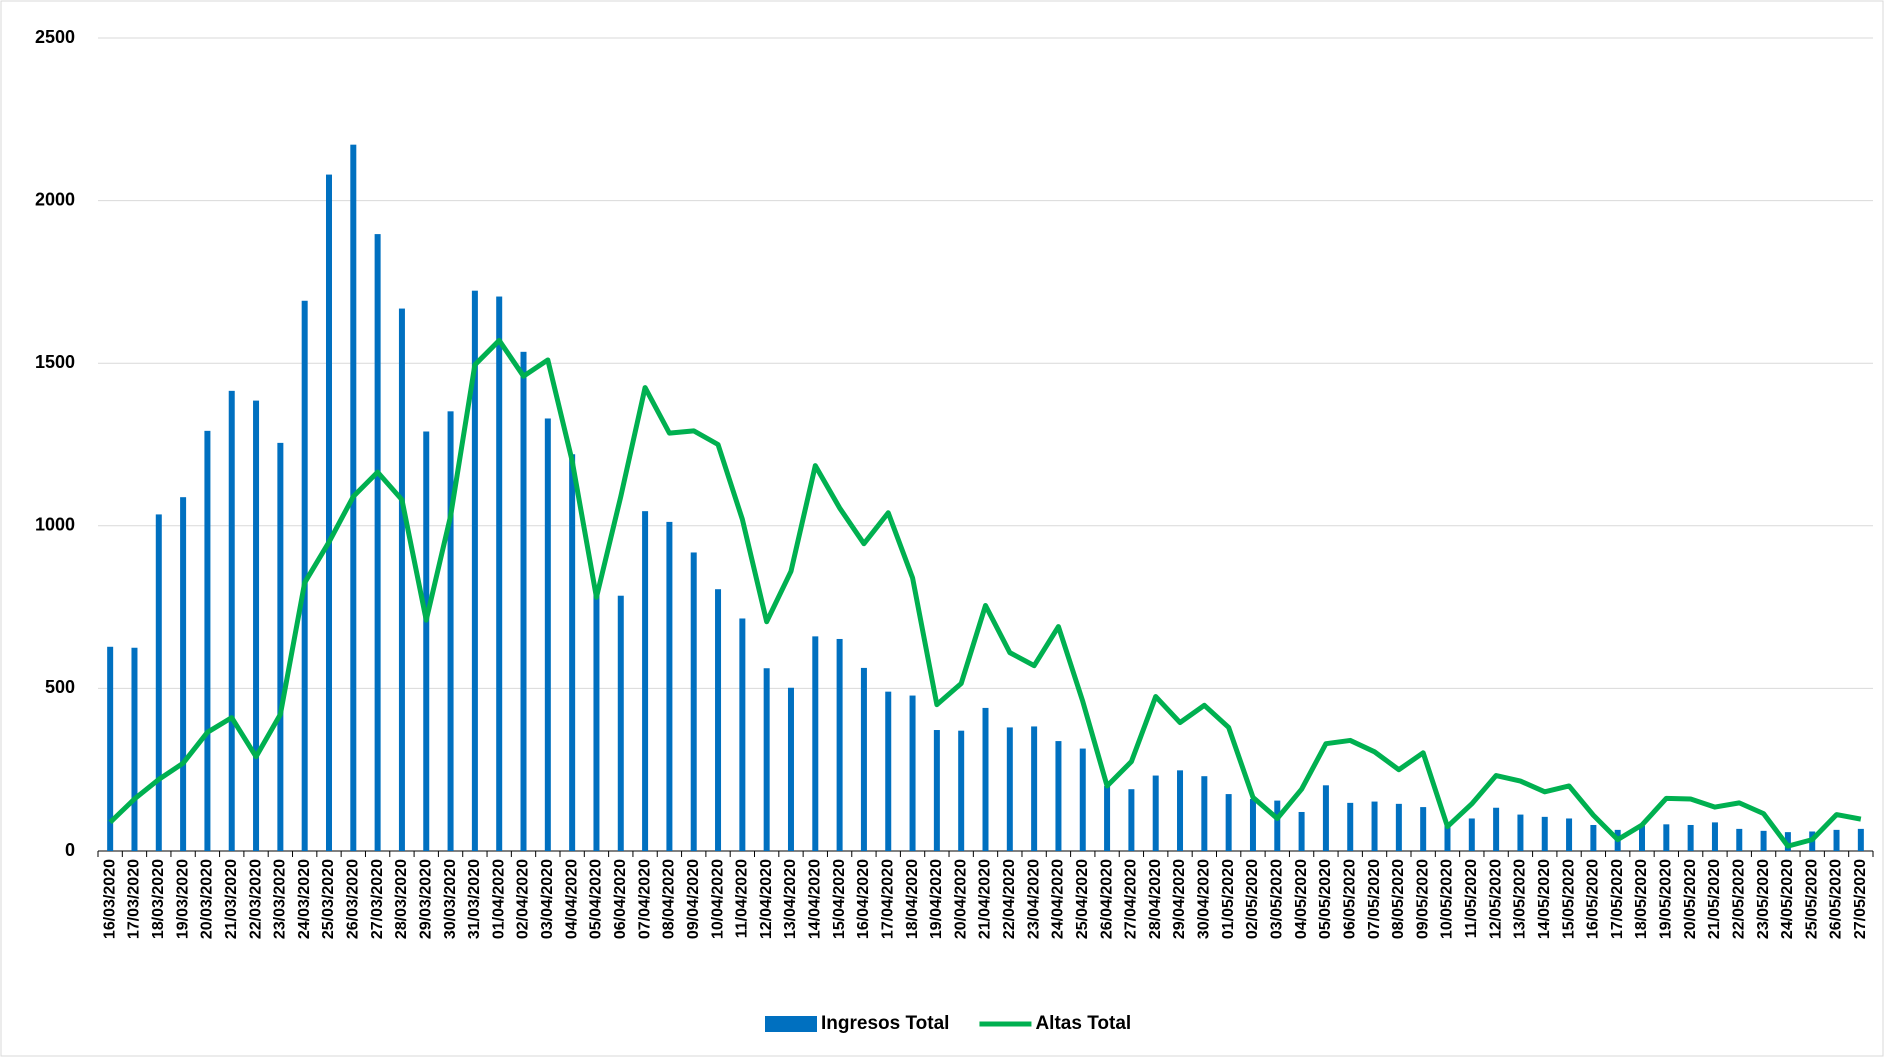  I want to click on x-tick-label: 22/03/2020, so click(255, 899).